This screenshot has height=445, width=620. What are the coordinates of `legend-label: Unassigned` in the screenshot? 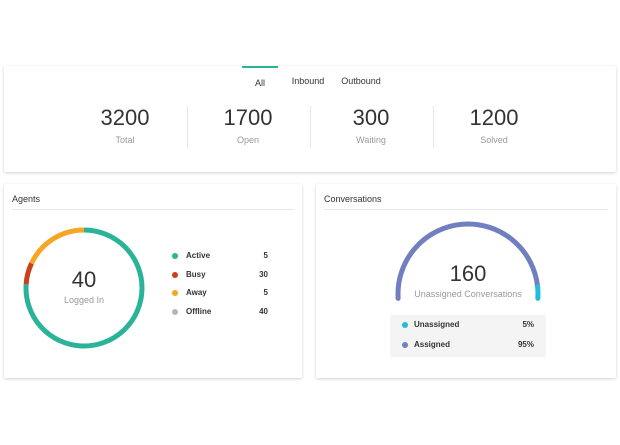 It's located at (437, 324).